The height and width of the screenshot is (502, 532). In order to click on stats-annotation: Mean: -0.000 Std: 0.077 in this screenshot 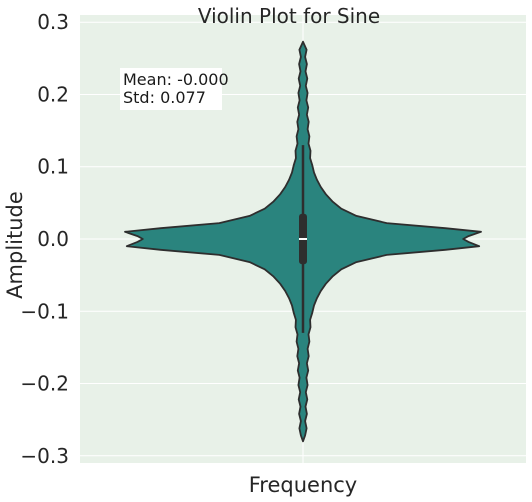, I will do `click(174, 89)`.